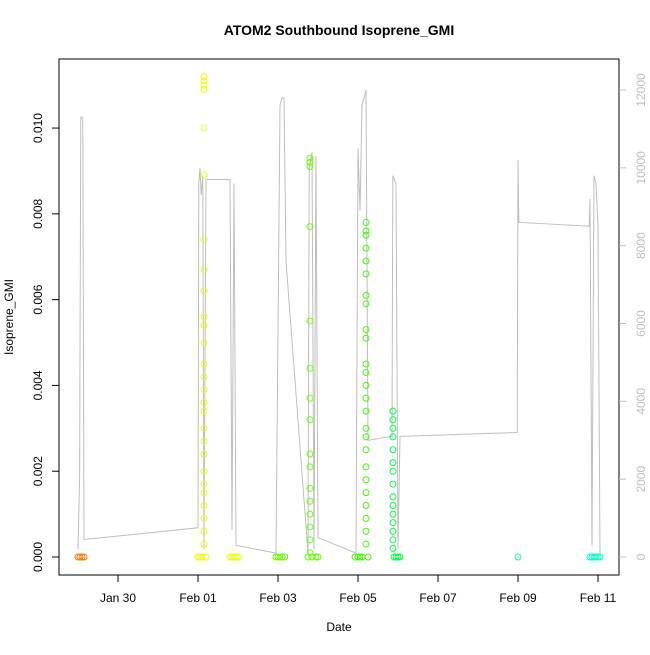  What do you see at coordinates (339, 627) in the screenshot?
I see `x-axis-label: Date` at bounding box center [339, 627].